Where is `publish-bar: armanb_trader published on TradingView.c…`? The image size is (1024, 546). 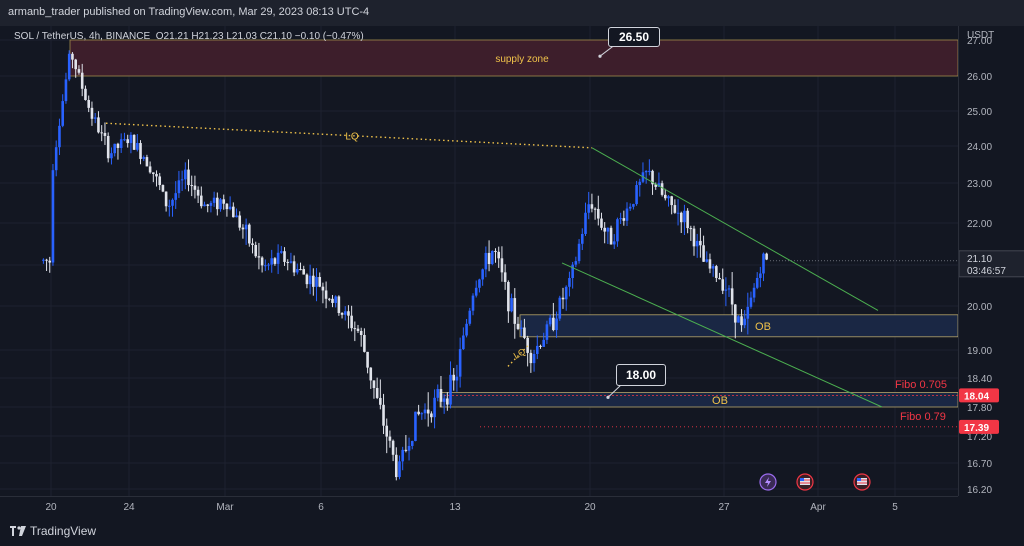 publish-bar: armanb_trader published on TradingView.c… is located at coordinates (512, 13).